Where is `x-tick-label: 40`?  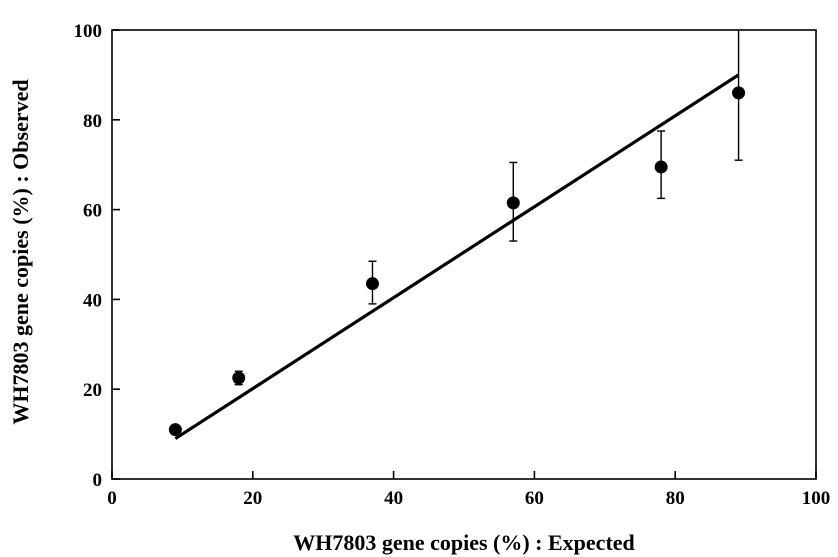
x-tick-label: 40 is located at coordinates (393, 498).